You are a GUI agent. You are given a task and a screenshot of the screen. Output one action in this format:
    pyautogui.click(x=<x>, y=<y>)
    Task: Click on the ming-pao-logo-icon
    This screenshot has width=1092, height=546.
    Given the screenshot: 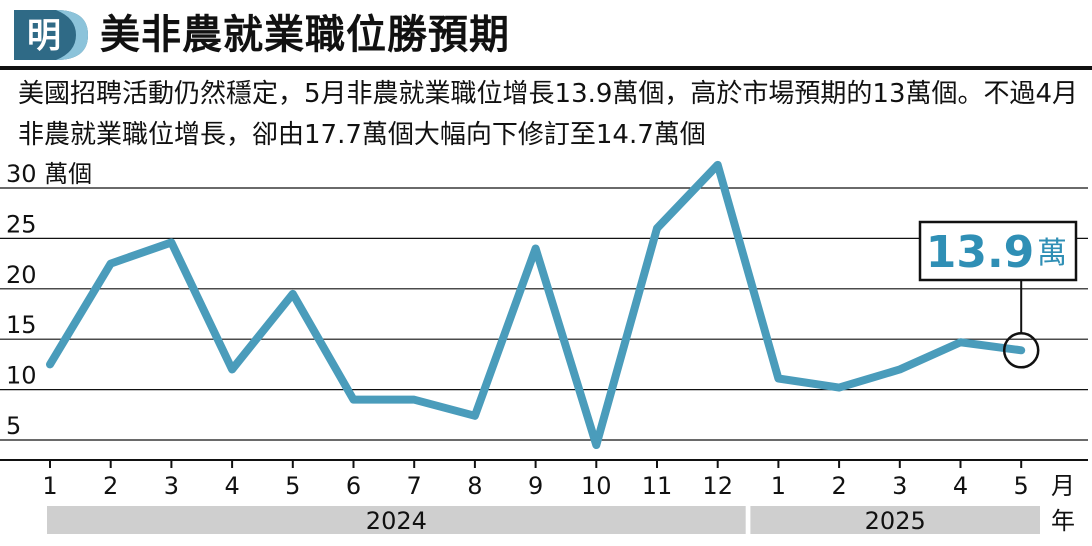 What is the action you would take?
    pyautogui.click(x=51, y=35)
    